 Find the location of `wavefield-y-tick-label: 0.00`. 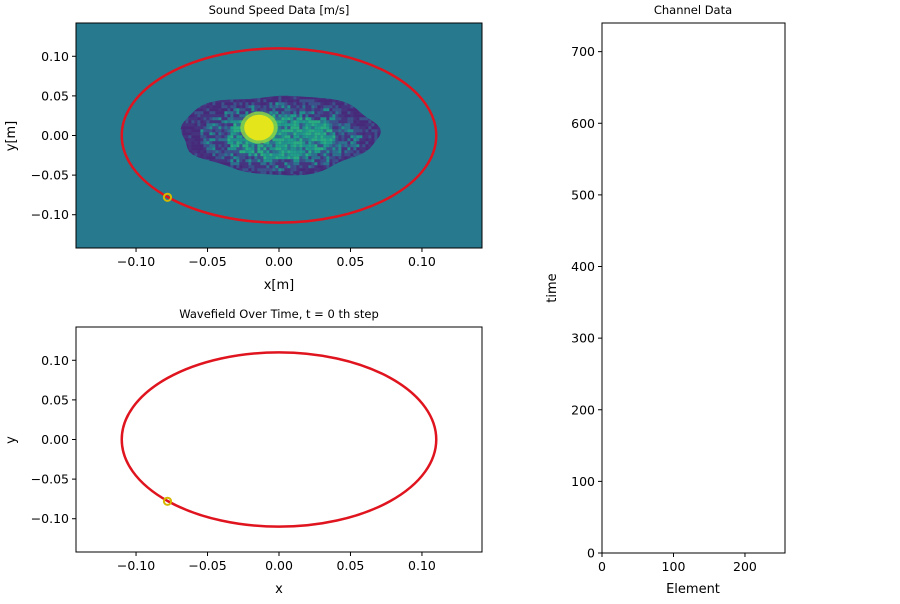

wavefield-y-tick-label: 0.00 is located at coordinates (55, 439).